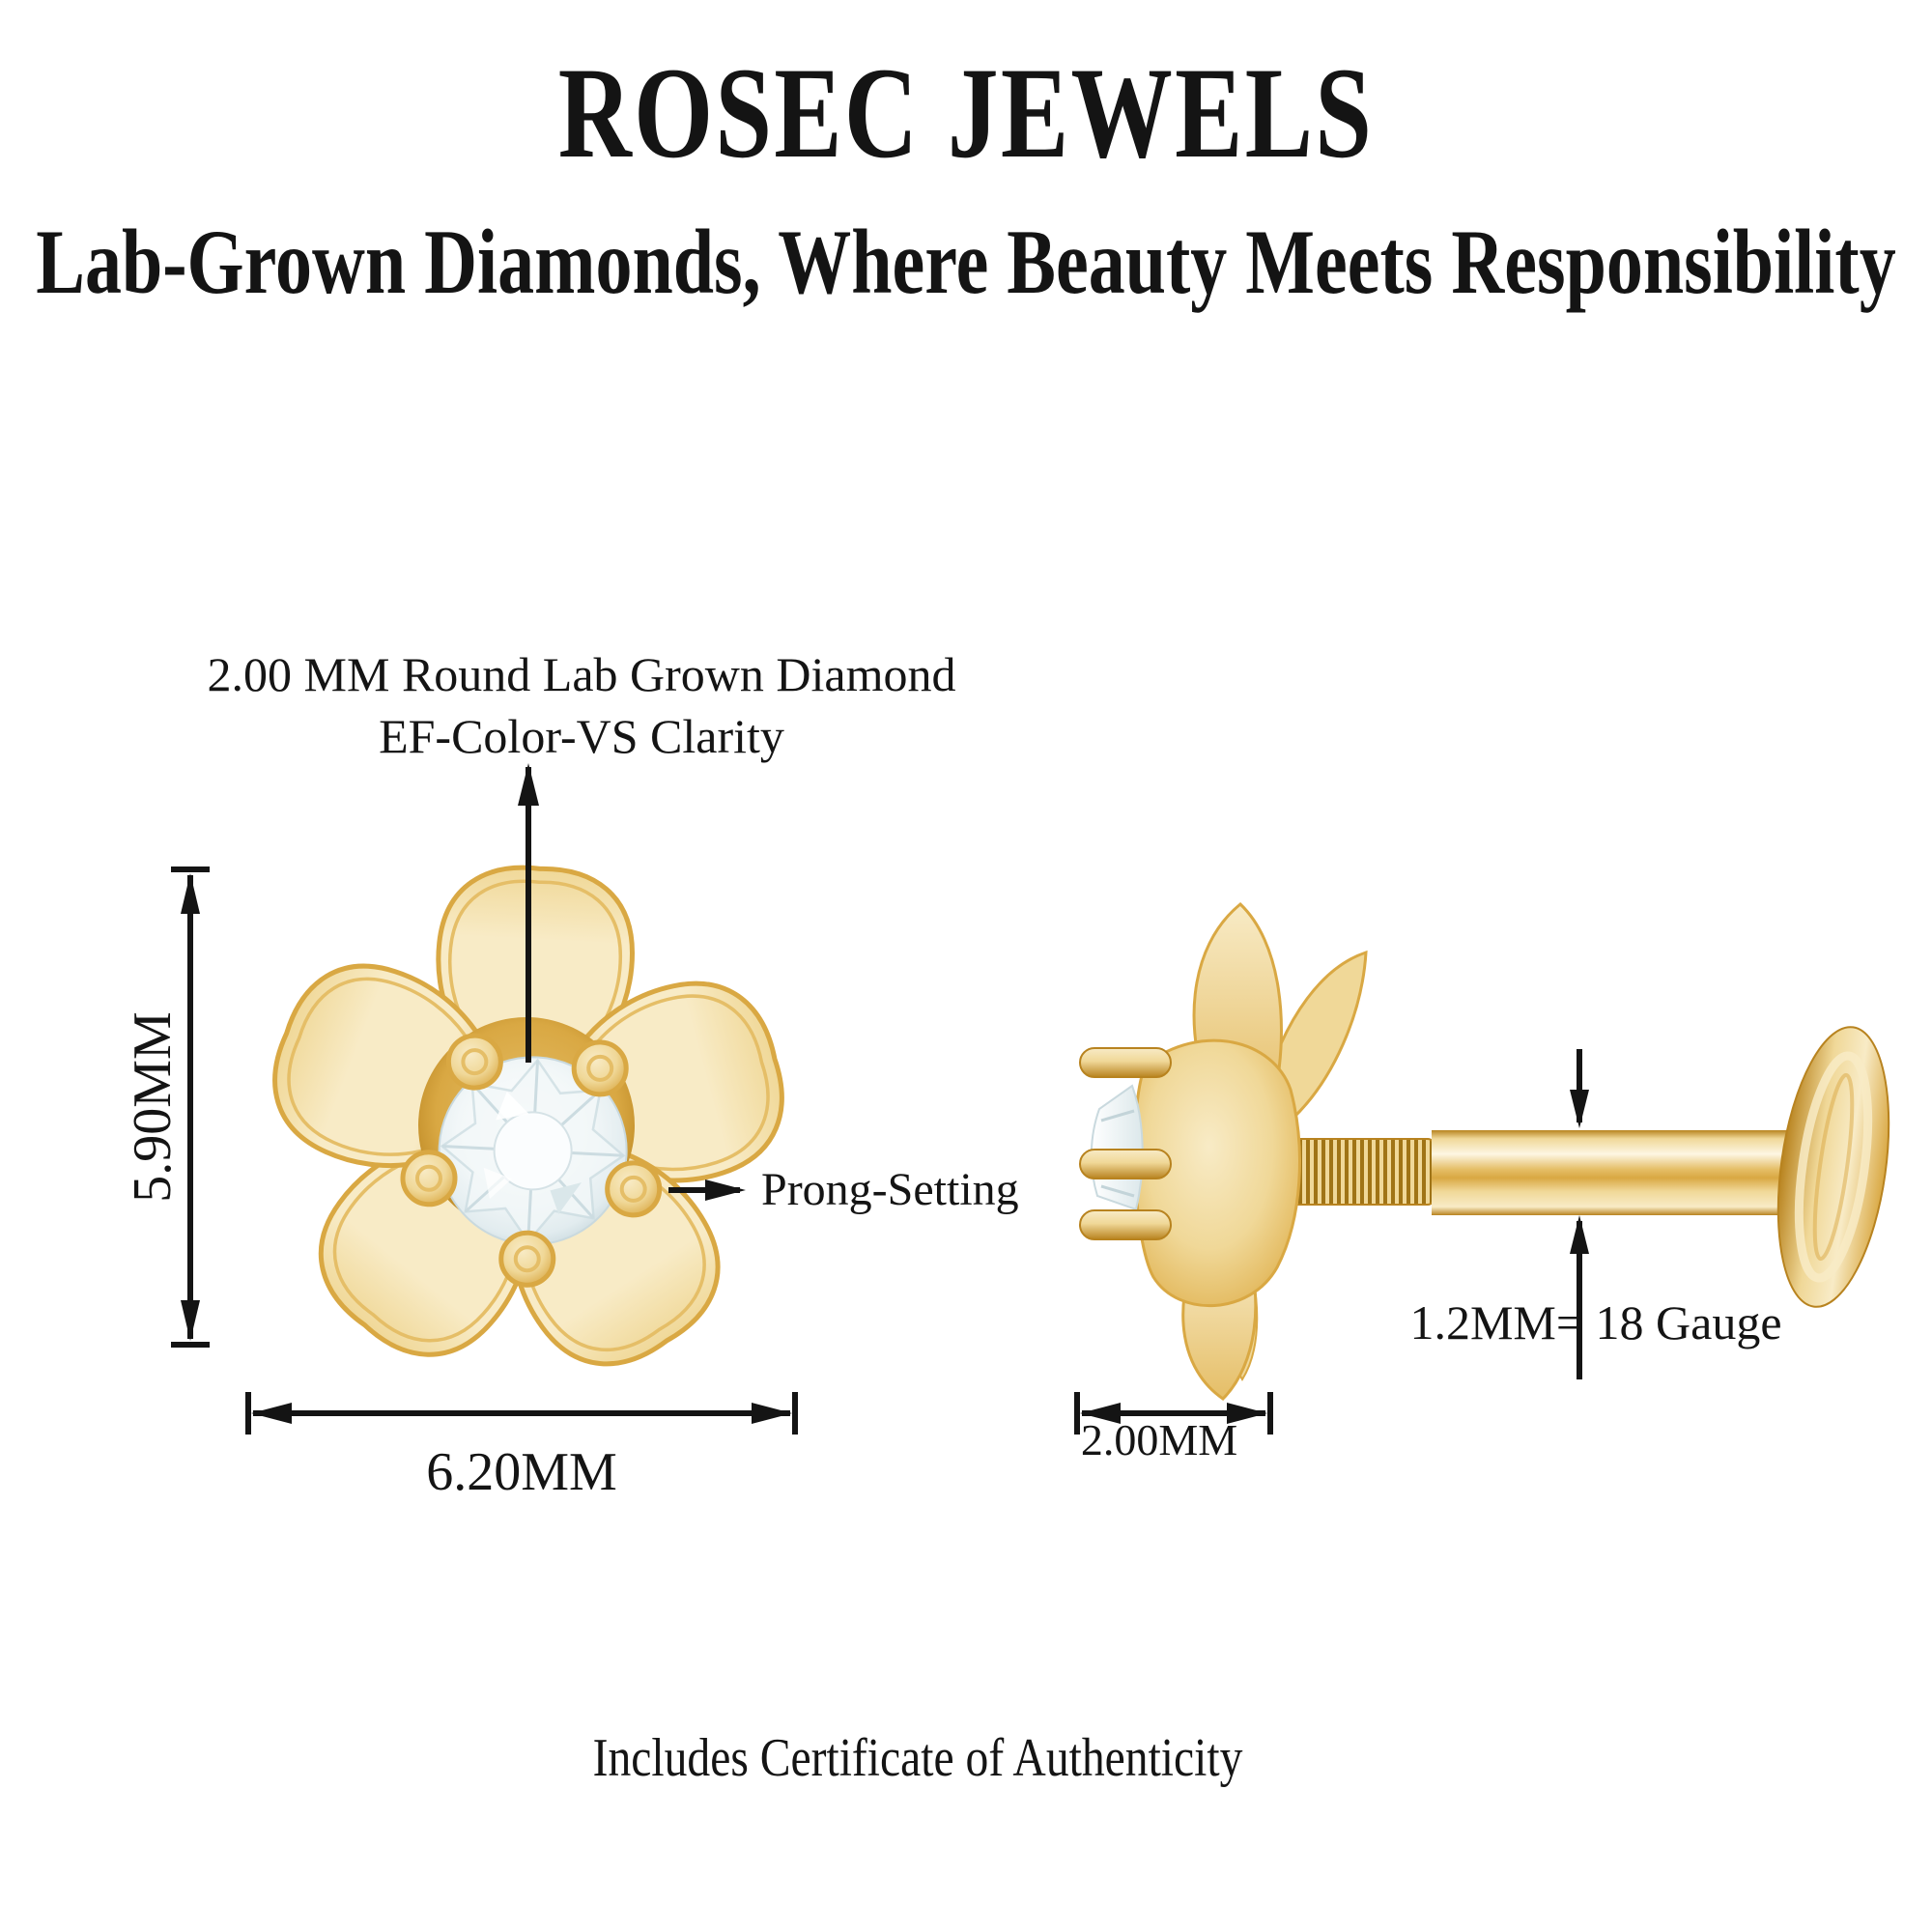 The image size is (1932, 1932). Describe the element at coordinates (387, 1066) in the screenshot. I see `petal-inner-line` at that location.